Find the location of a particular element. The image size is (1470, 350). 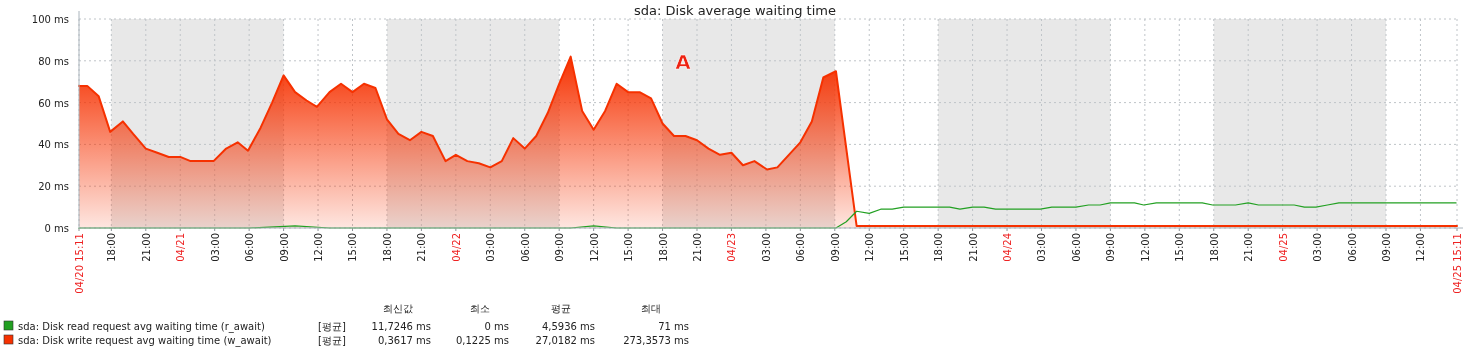

chart-title: sda: Disk average waiting time is located at coordinates (735, 10).